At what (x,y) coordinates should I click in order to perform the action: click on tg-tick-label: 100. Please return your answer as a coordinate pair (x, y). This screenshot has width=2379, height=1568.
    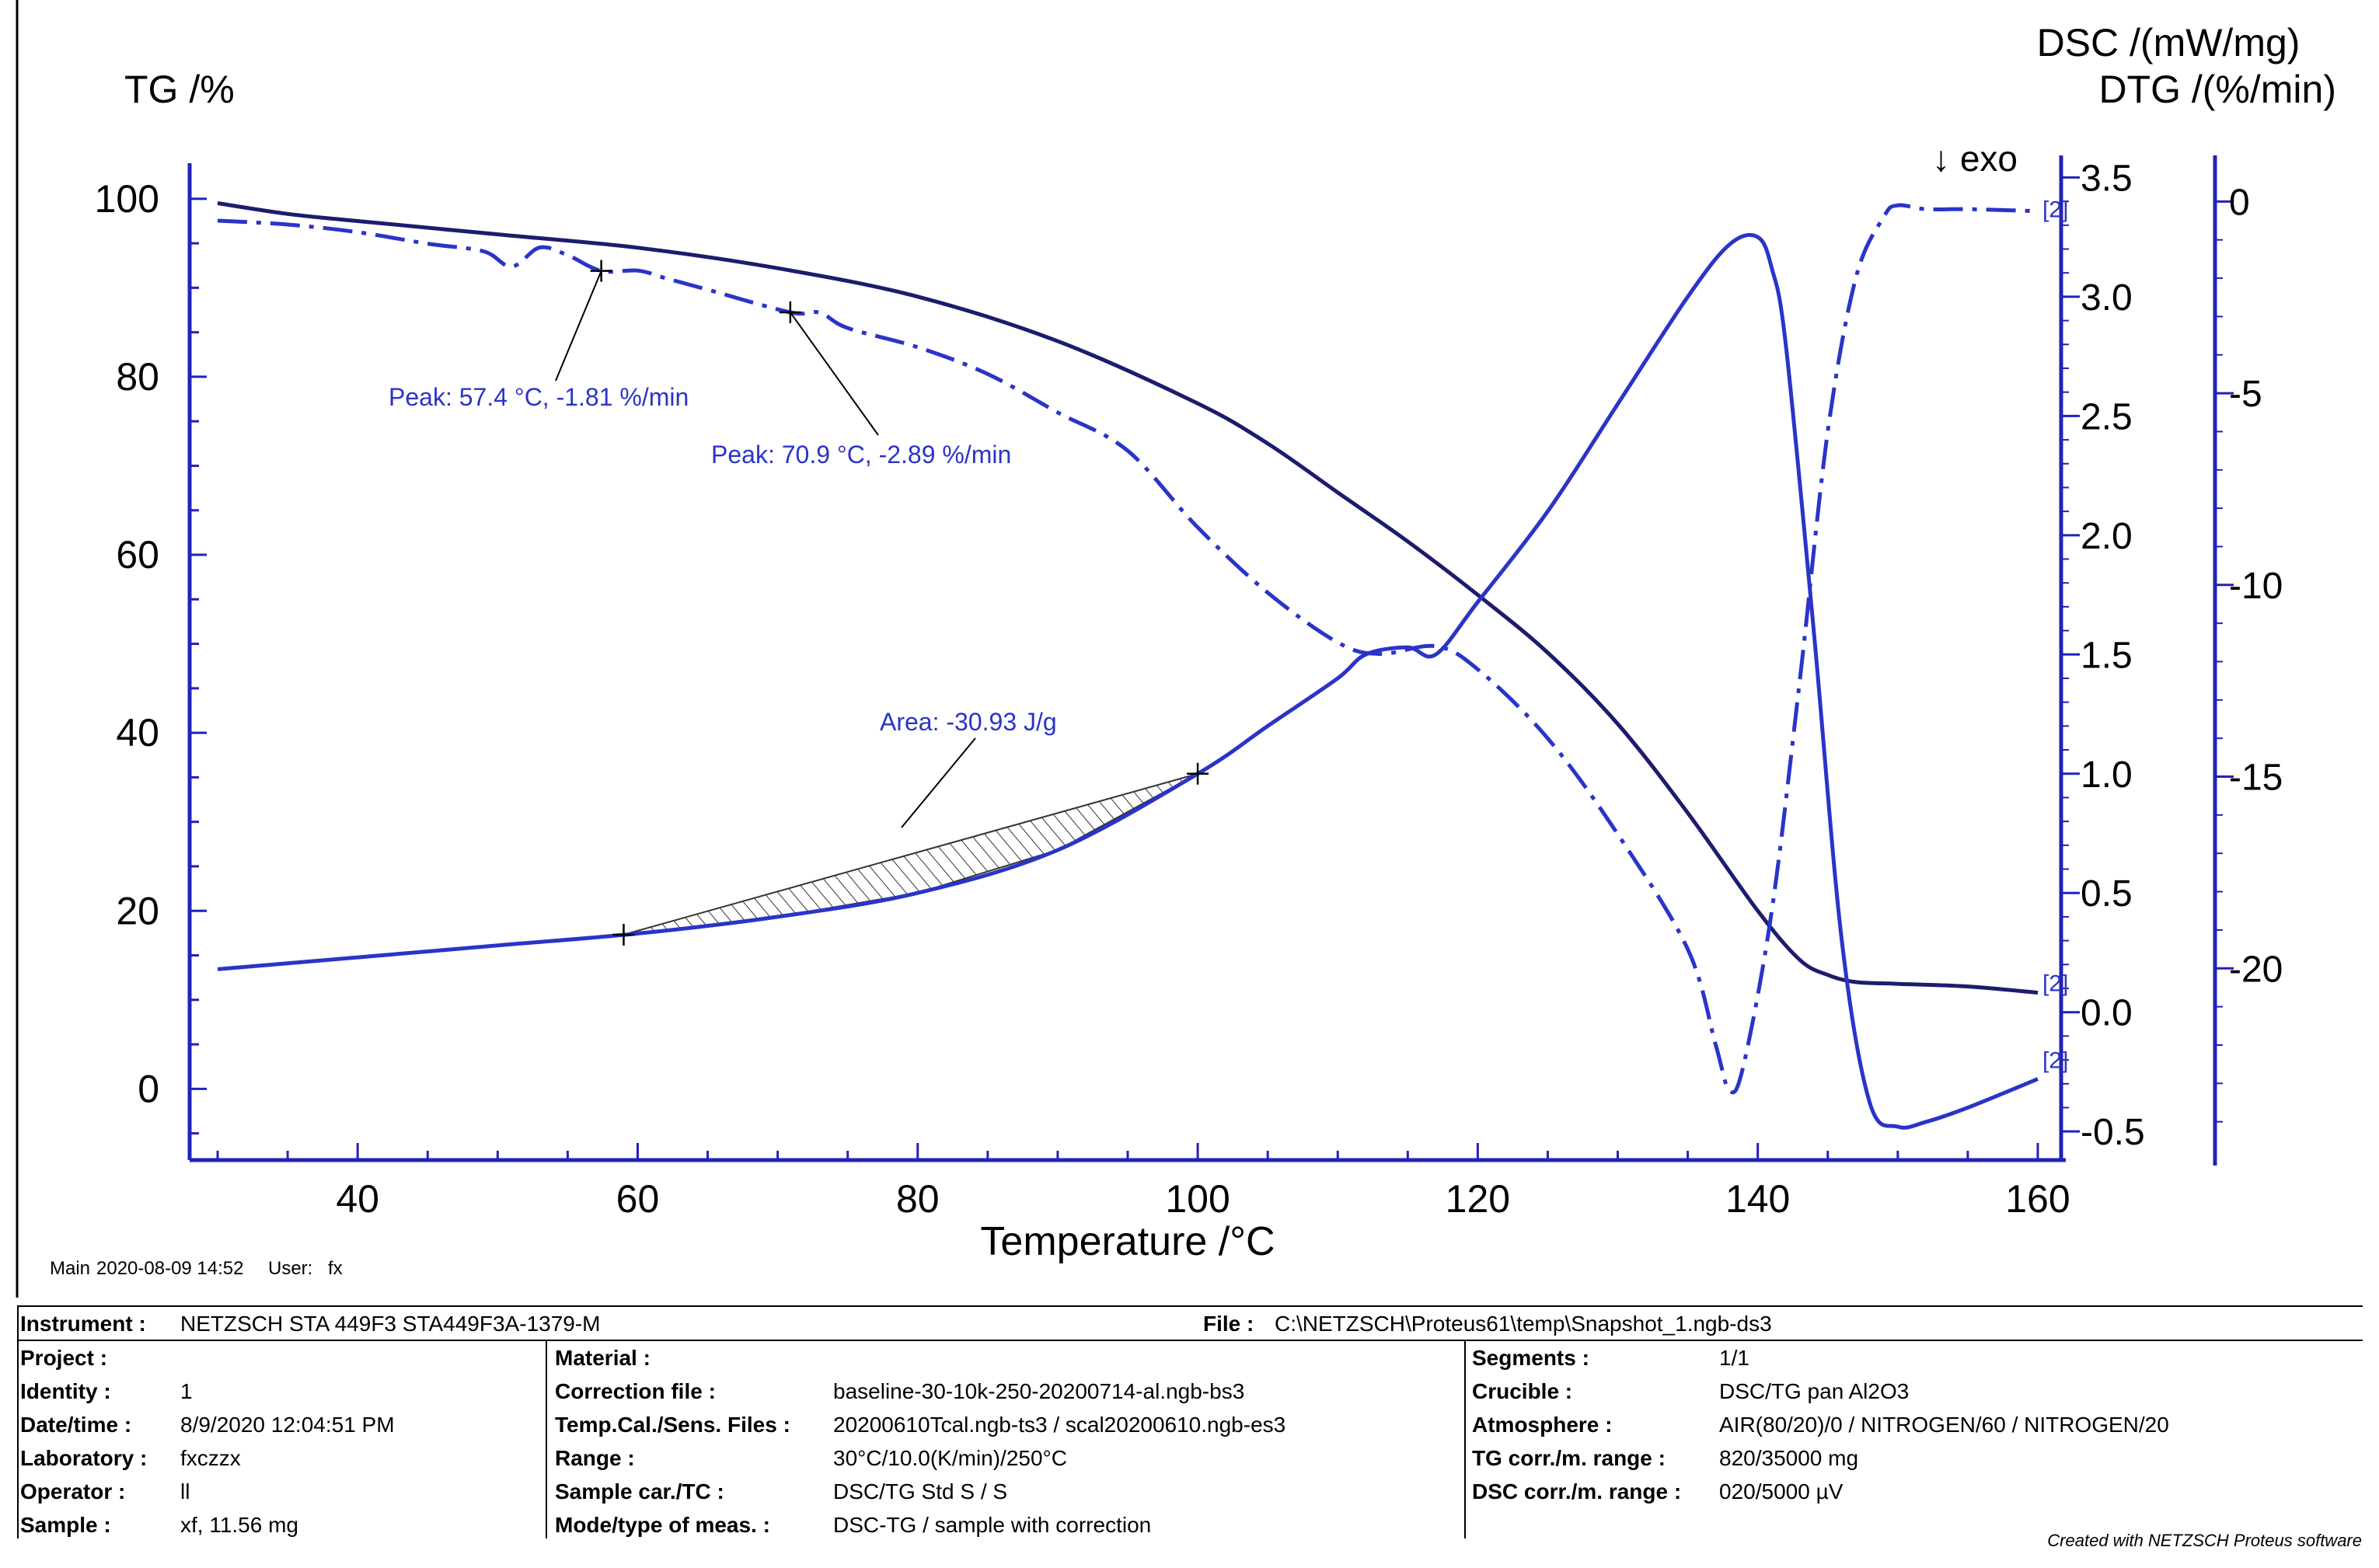
    Looking at the image, I should click on (127, 199).